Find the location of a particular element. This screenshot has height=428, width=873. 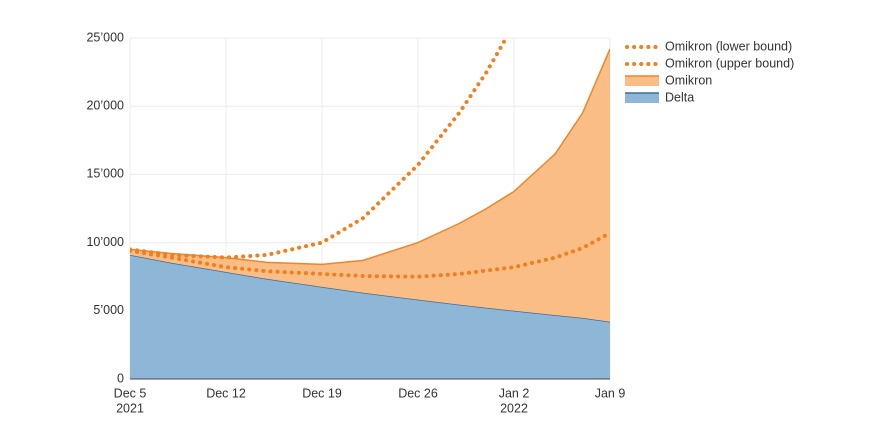

legend-label: Omikron (lower bound) is located at coordinates (728, 46).